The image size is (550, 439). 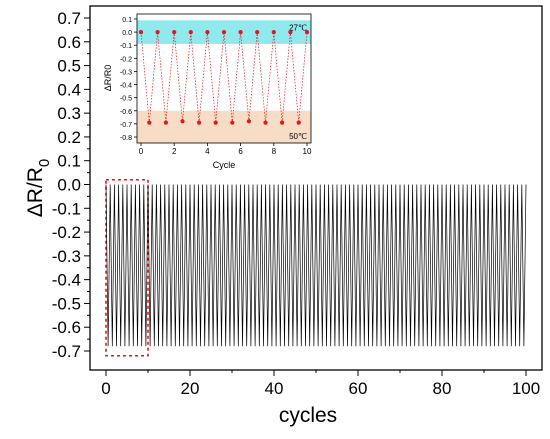 I want to click on main-y-tick-label: 0.5, so click(x=69, y=66).